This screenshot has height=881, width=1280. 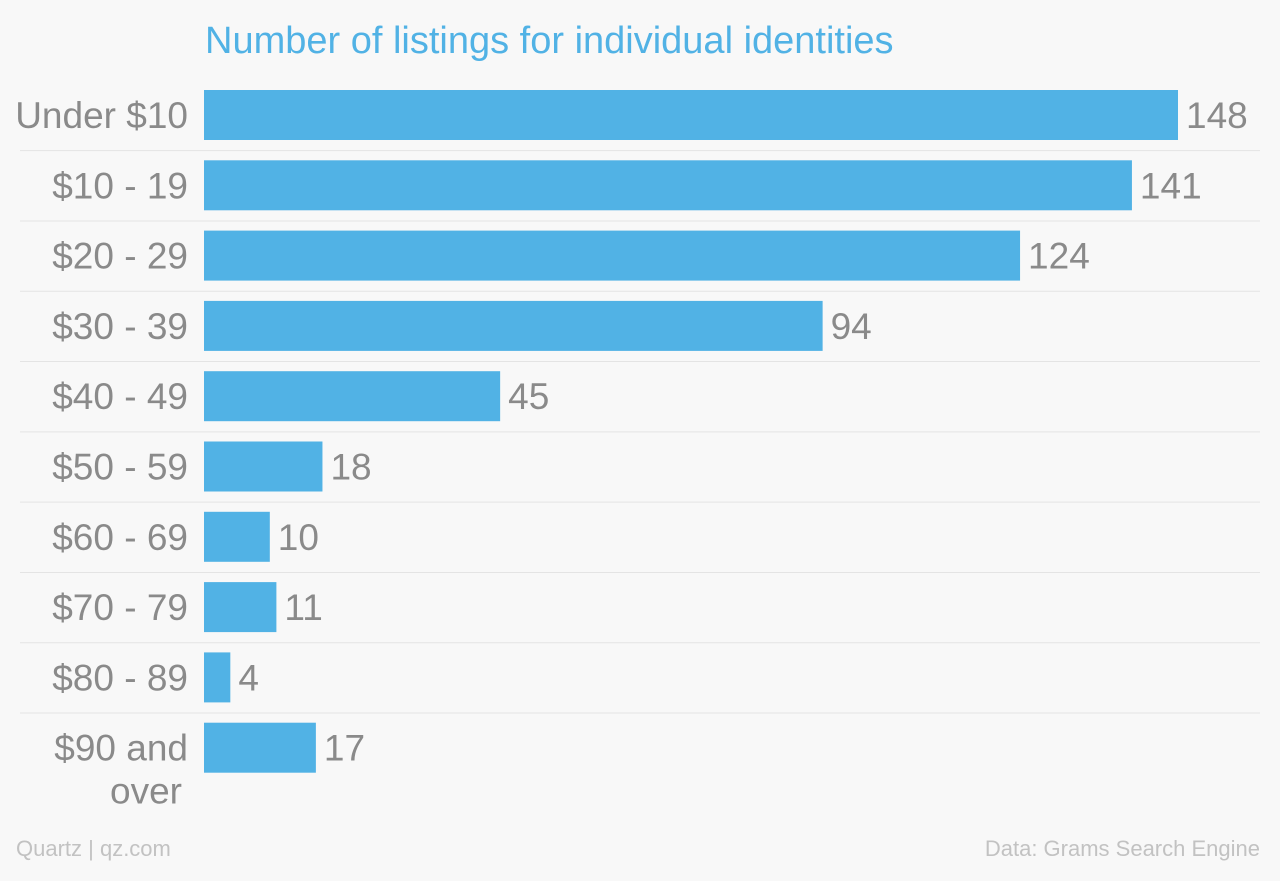 What do you see at coordinates (350, 467) in the screenshot?
I see `value-label-5: 18` at bounding box center [350, 467].